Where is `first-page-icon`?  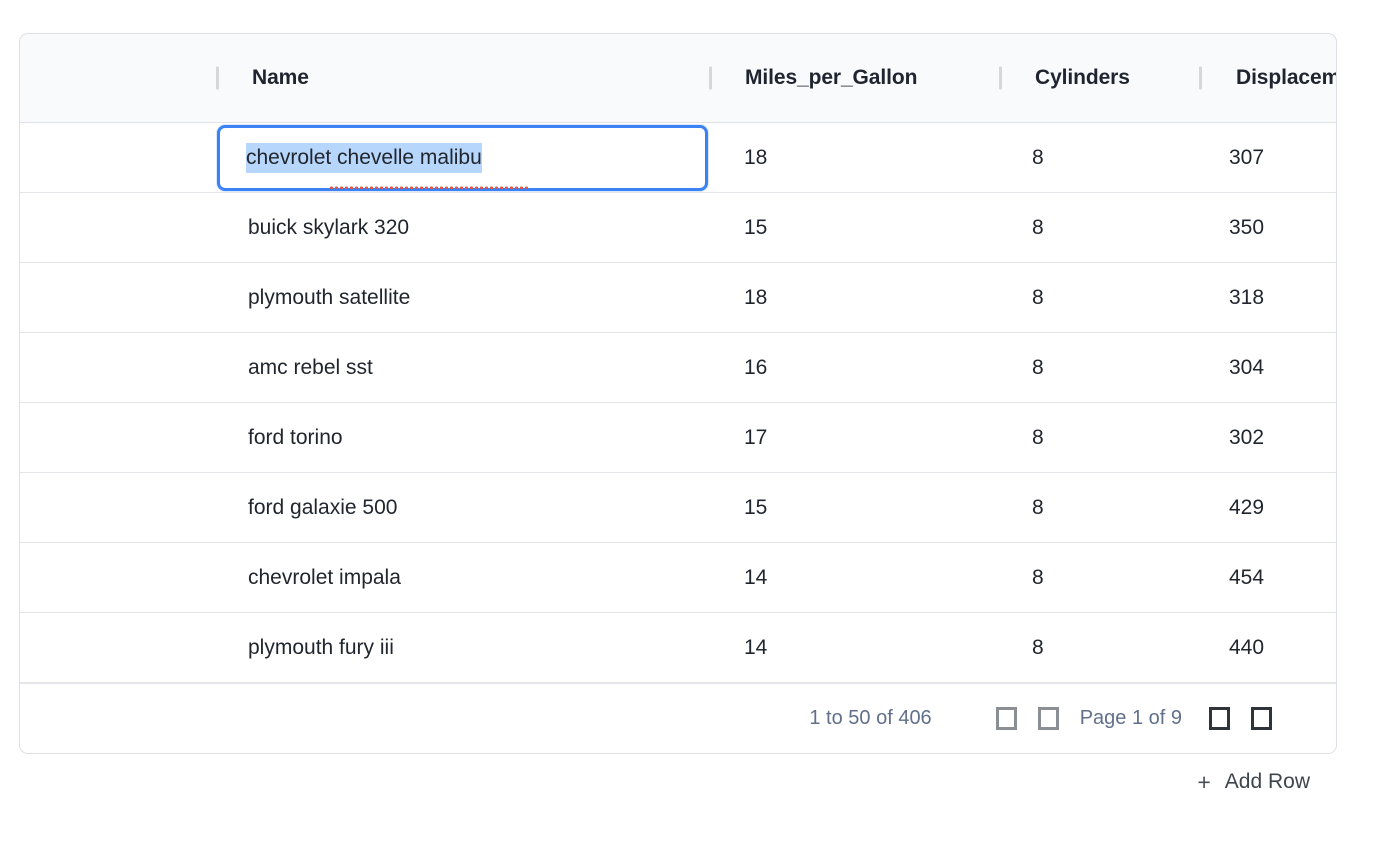 first-page-icon is located at coordinates (1007, 718).